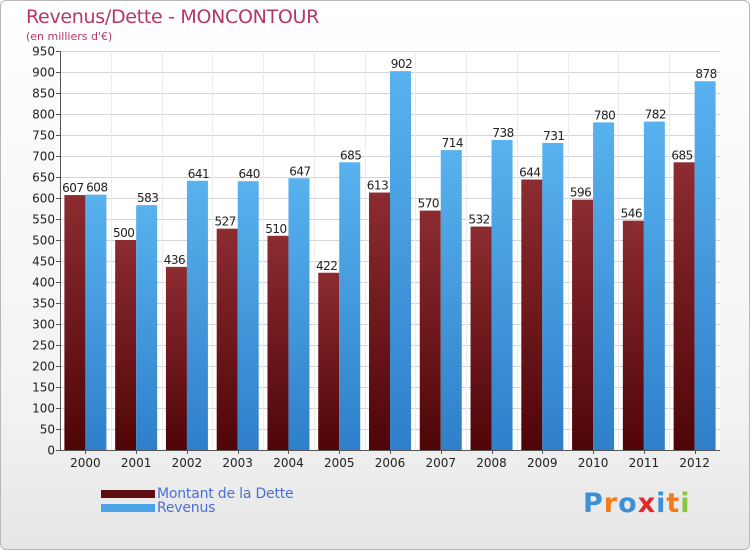 The width and height of the screenshot is (750, 550). What do you see at coordinates (593, 503) in the screenshot?
I see `logo-letter: P` at bounding box center [593, 503].